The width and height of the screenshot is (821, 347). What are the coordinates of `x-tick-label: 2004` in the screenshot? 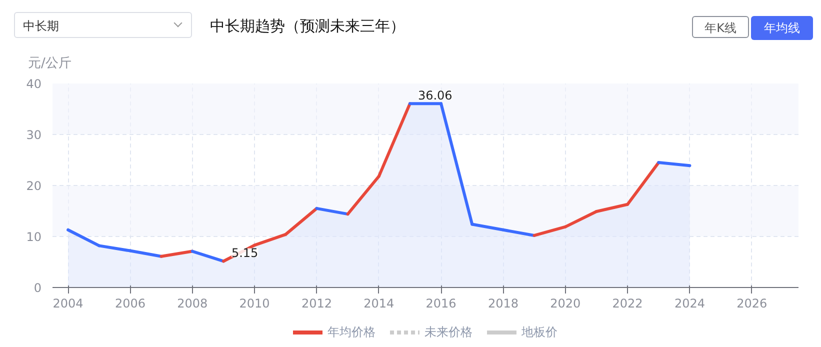 It's located at (68, 303).